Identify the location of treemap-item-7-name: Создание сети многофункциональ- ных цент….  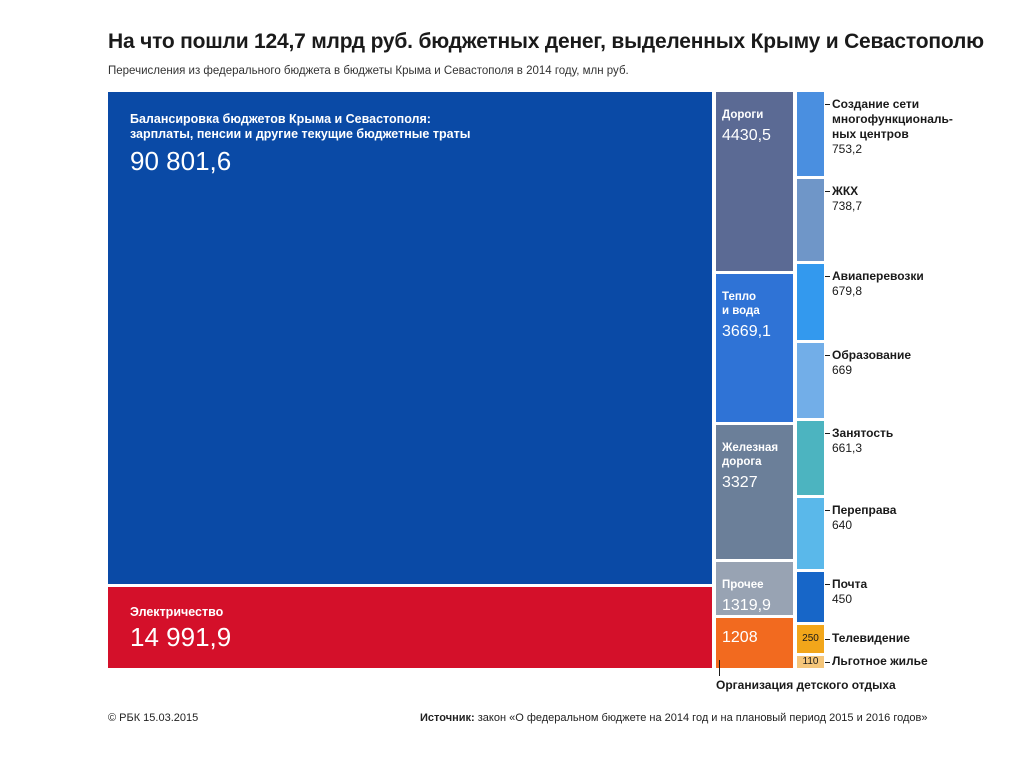
(892, 119).